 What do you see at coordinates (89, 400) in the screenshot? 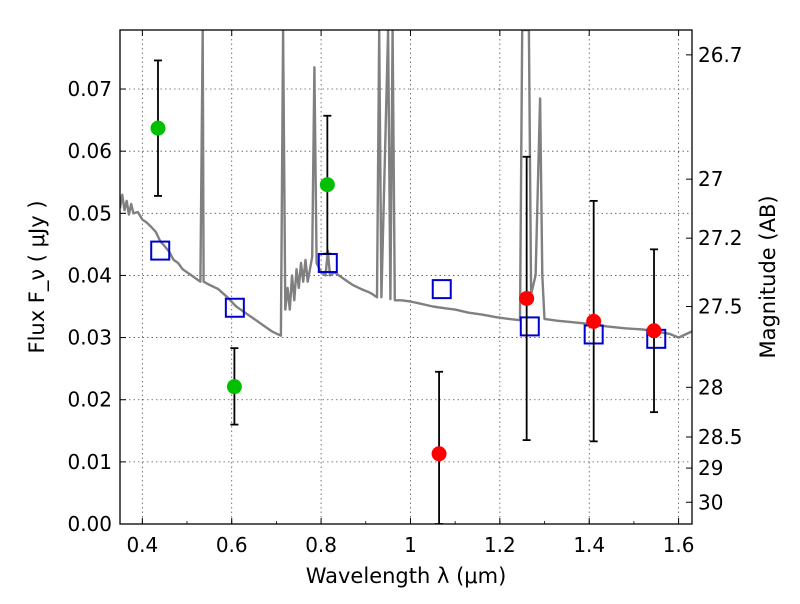
I see `y-tick-label: 0.02` at bounding box center [89, 400].